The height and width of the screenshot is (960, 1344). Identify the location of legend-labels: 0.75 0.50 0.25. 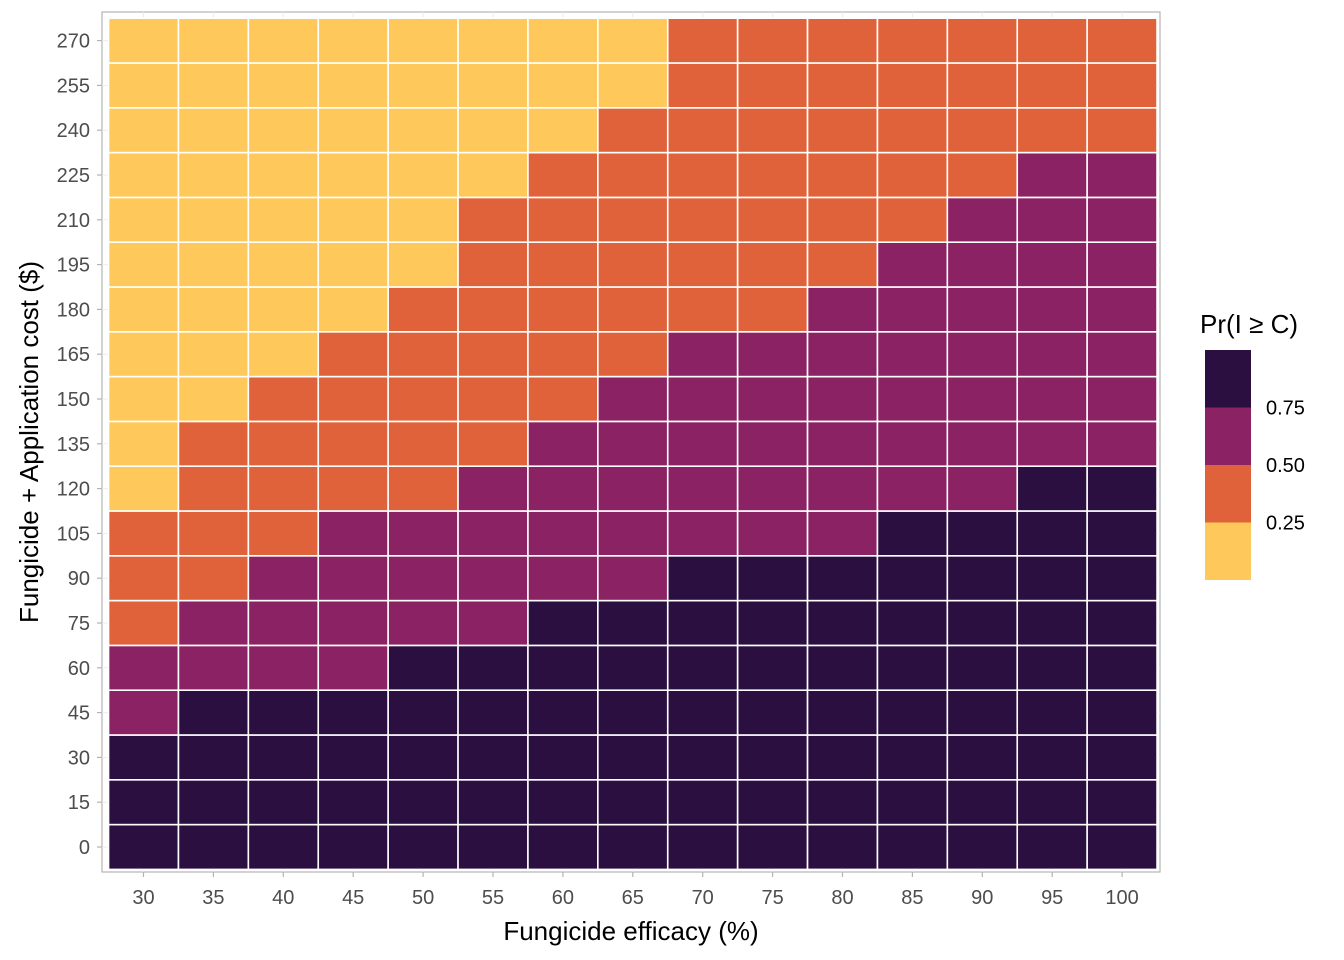
(1285, 466).